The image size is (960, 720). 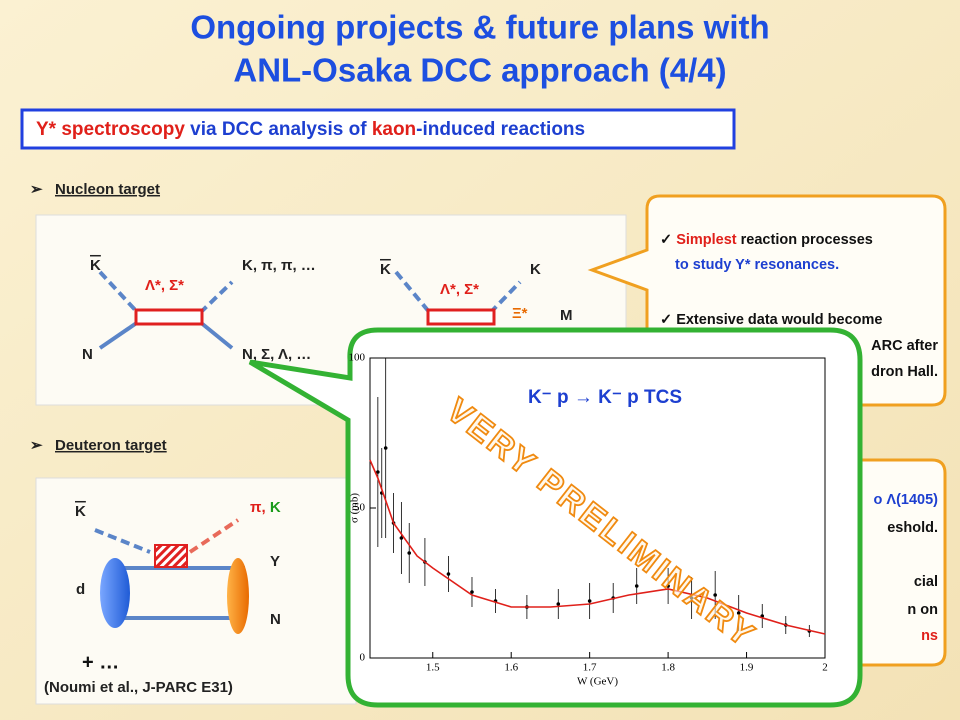 What do you see at coordinates (479, 70) in the screenshot?
I see `title-line: ANL-Osaka DCC approach (4/4)` at bounding box center [479, 70].